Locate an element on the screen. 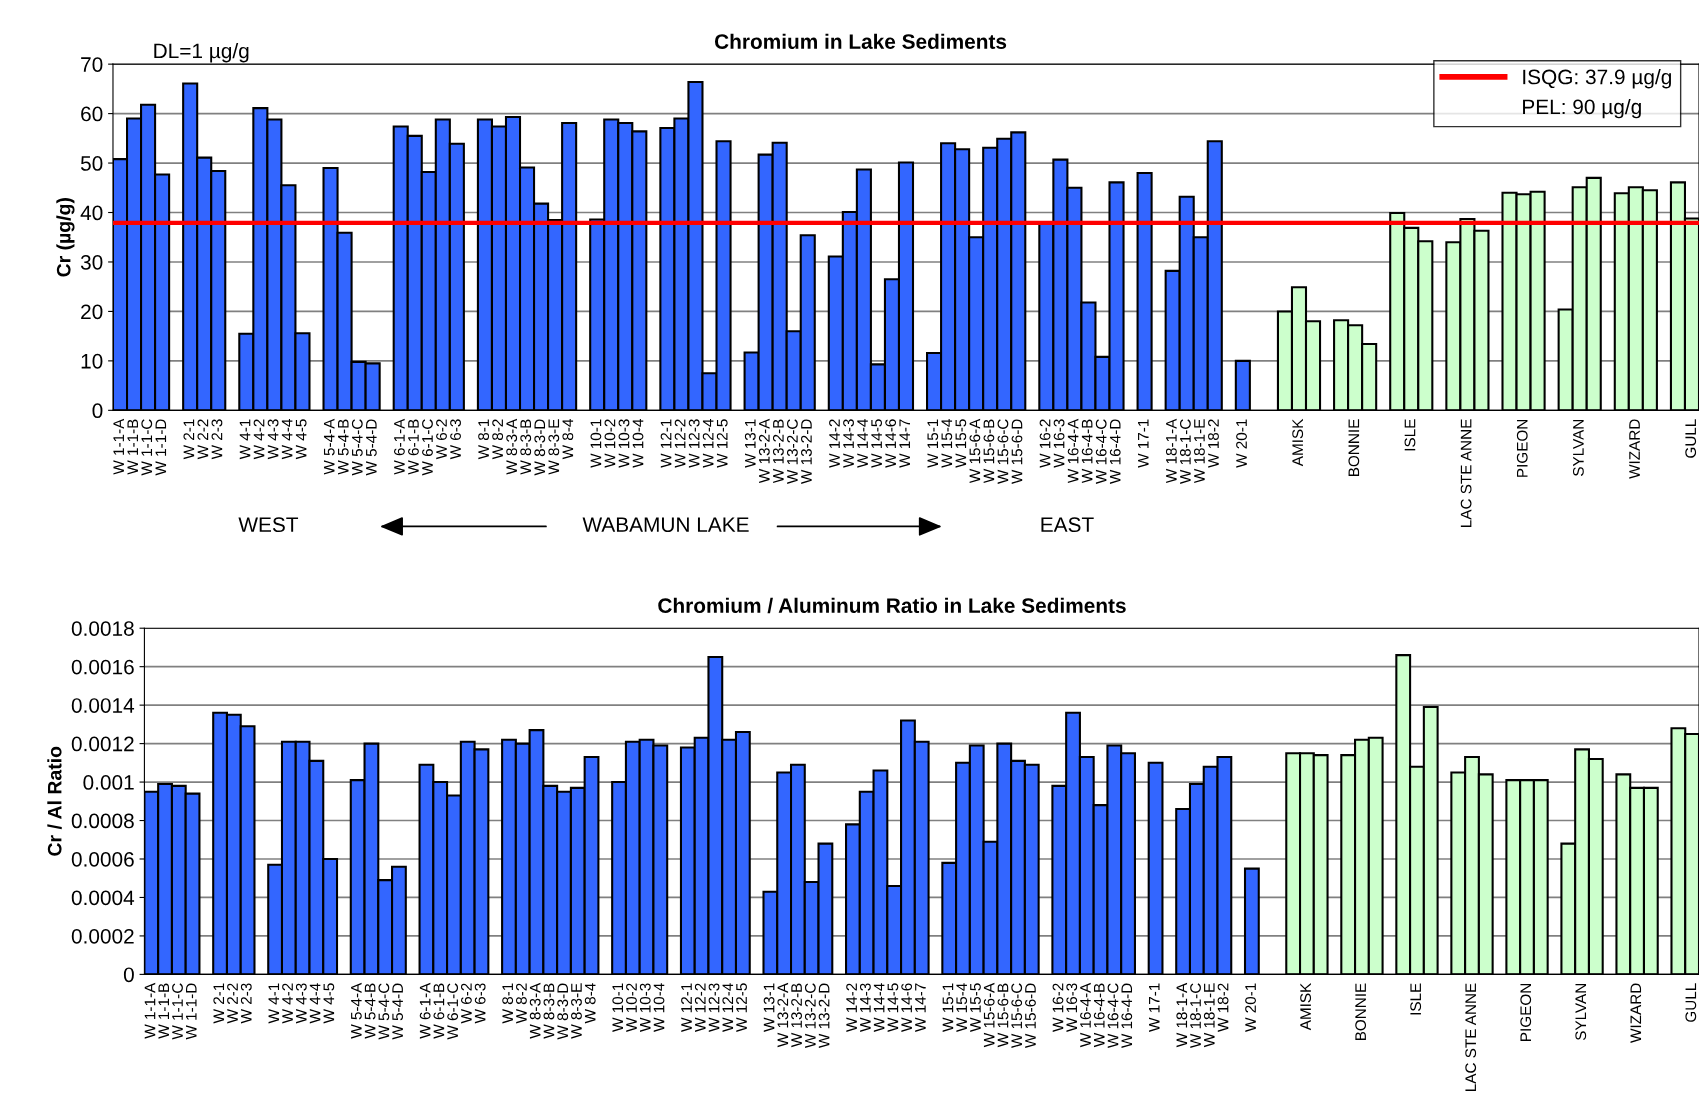 This screenshot has width=1699, height=1106. y-tick-label: 0.001 is located at coordinates (108, 782).